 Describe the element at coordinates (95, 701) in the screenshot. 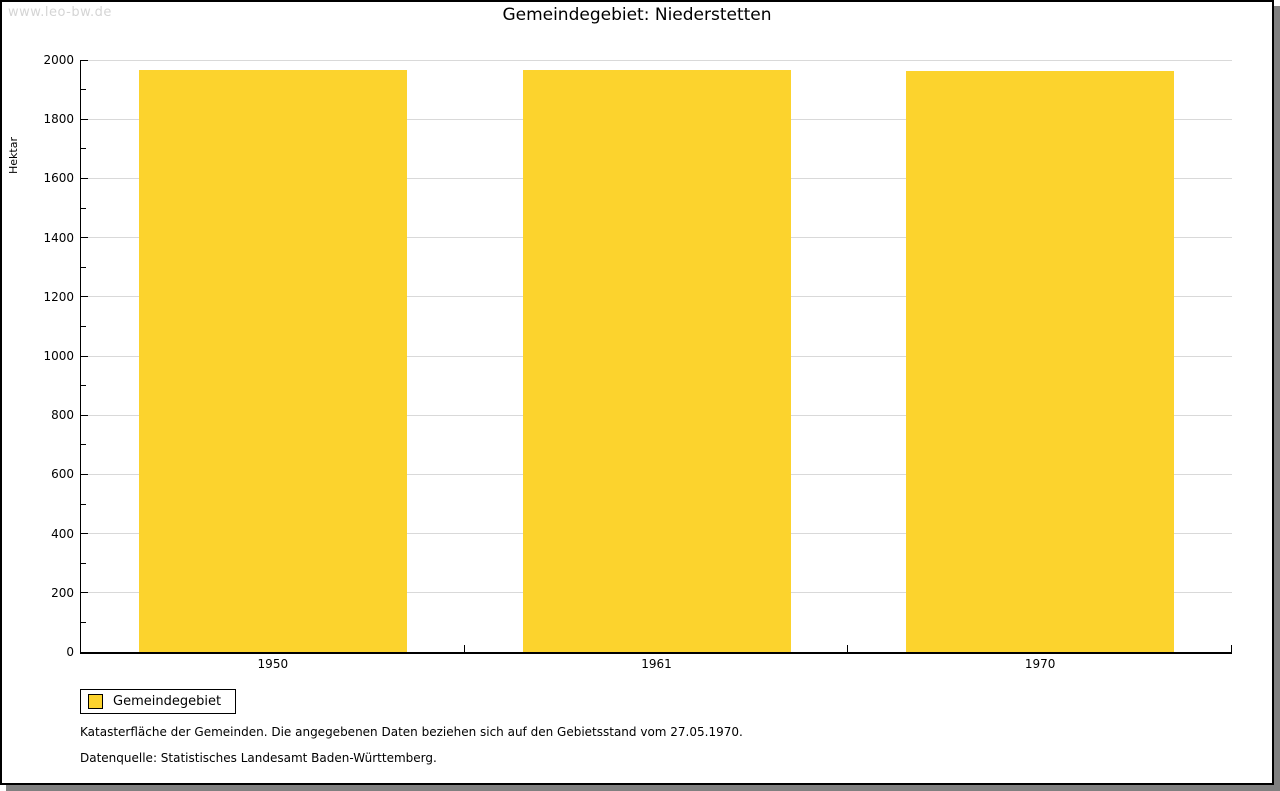

I see `legend-swatch` at that location.